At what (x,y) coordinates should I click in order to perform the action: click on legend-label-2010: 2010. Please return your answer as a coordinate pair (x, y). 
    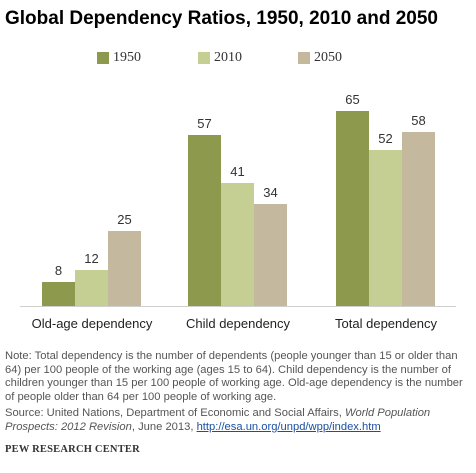
    Looking at the image, I should click on (228, 57).